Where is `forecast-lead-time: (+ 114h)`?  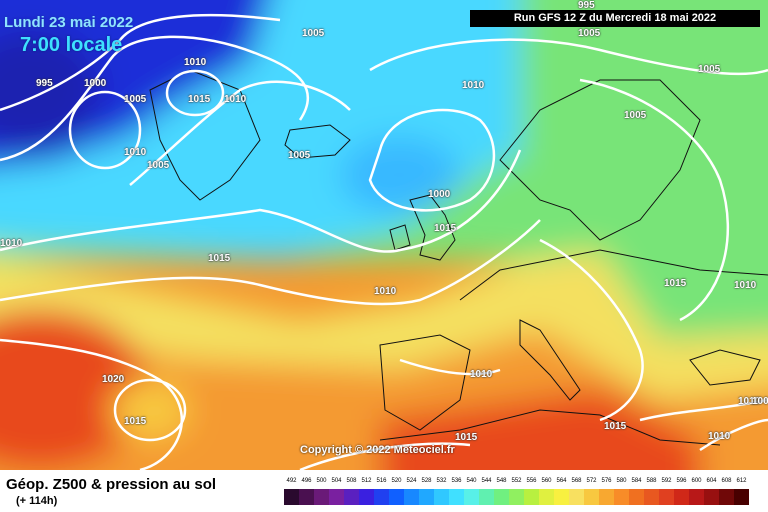
forecast-lead-time: (+ 114h) is located at coordinates (37, 501).